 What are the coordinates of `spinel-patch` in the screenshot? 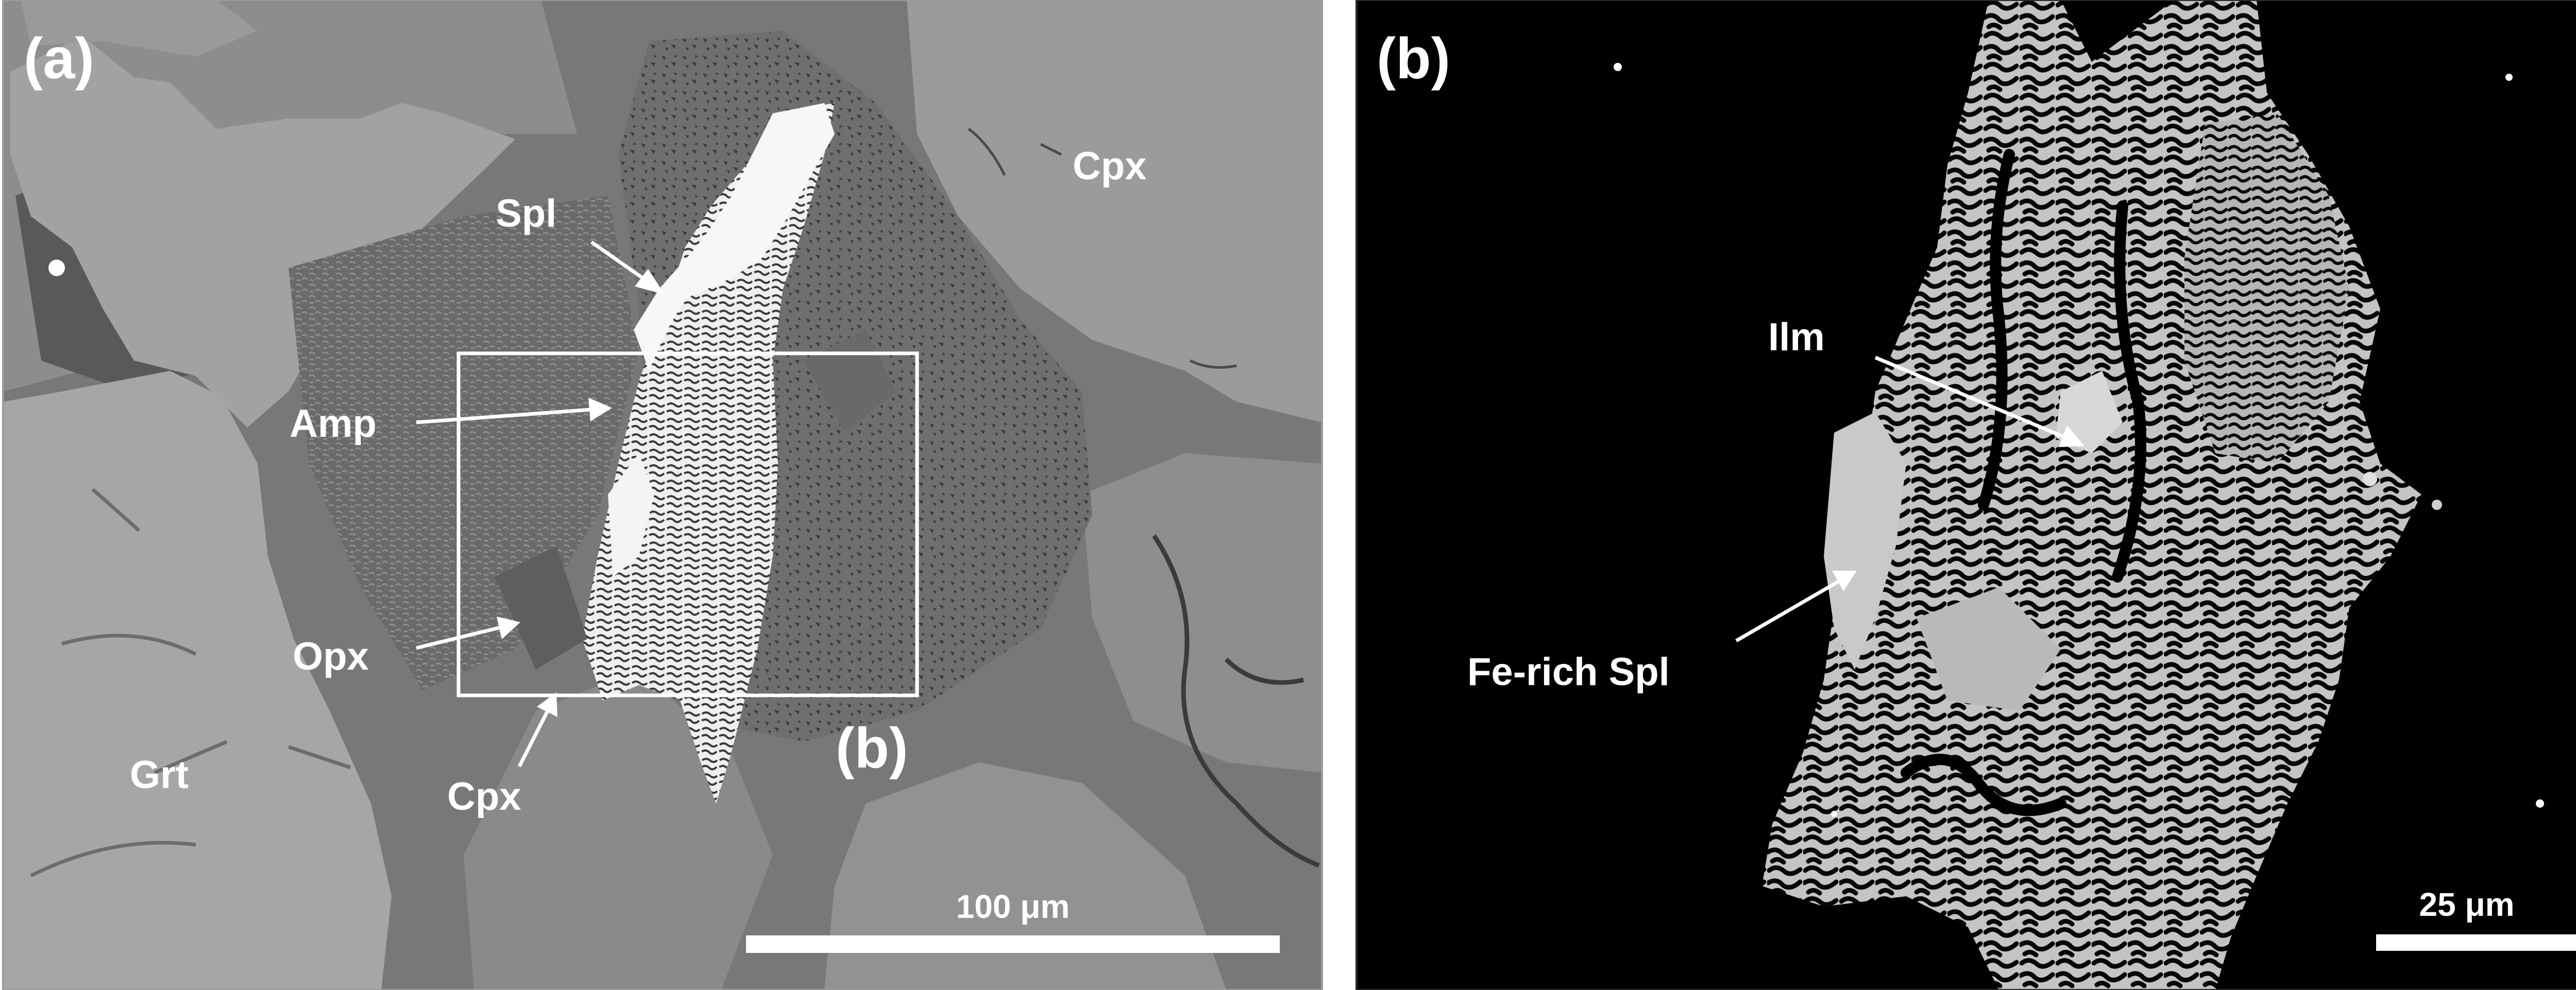 It's located at (734, 237).